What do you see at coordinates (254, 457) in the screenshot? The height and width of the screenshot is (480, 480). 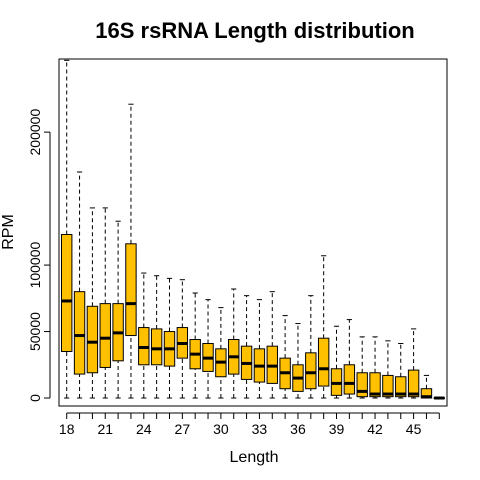 I see `x-axis-label: Length` at bounding box center [254, 457].